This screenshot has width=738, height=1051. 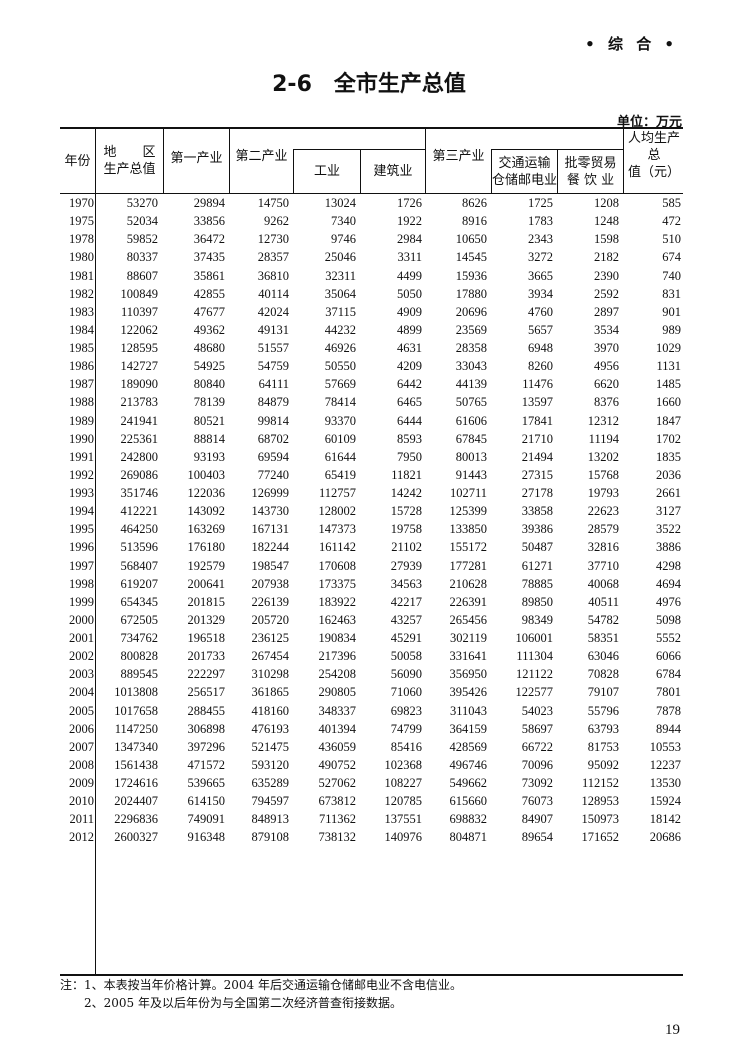 I want to click on cell-gdp: 213783, so click(x=139, y=402).